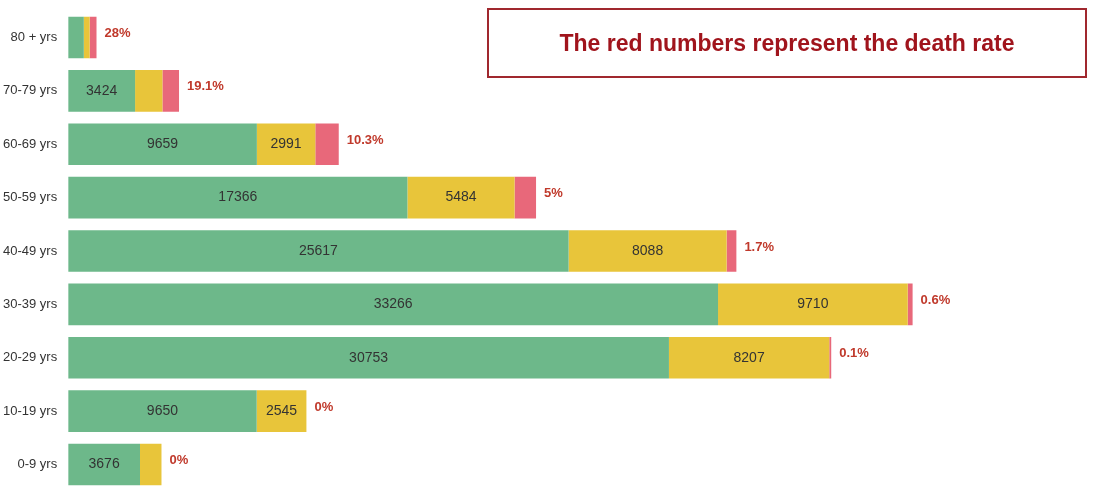 Image resolution: width=1094 pixels, height=502 pixels. I want to click on y-tick-label: 70-79 yrs, so click(30, 90).